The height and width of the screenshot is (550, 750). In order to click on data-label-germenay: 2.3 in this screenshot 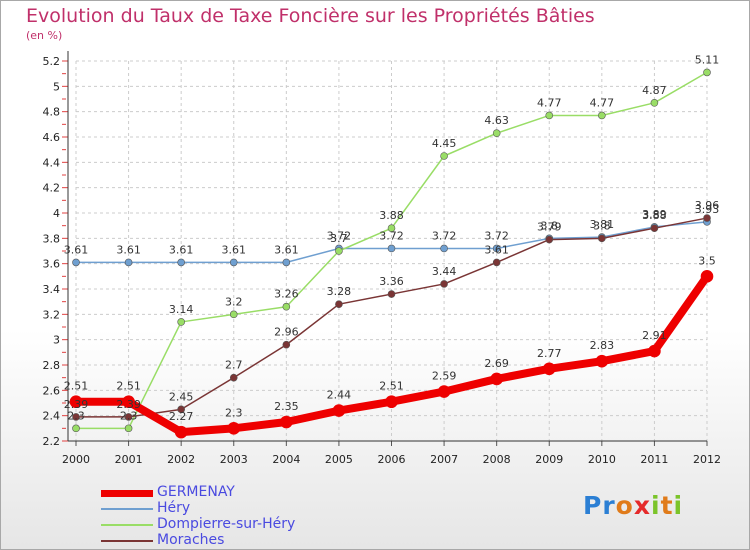, I will do `click(234, 412)`.